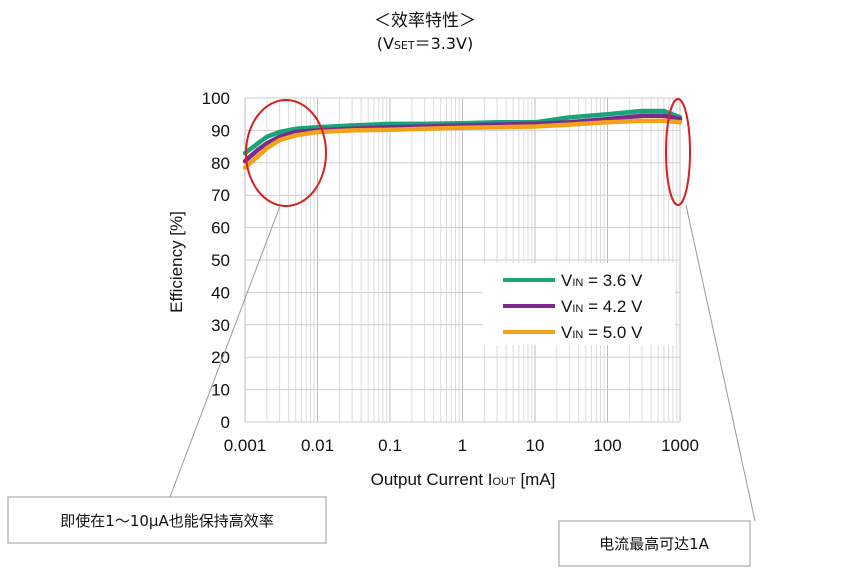 The width and height of the screenshot is (850, 570). What do you see at coordinates (680, 445) in the screenshot?
I see `x-tick-label: 1000` at bounding box center [680, 445].